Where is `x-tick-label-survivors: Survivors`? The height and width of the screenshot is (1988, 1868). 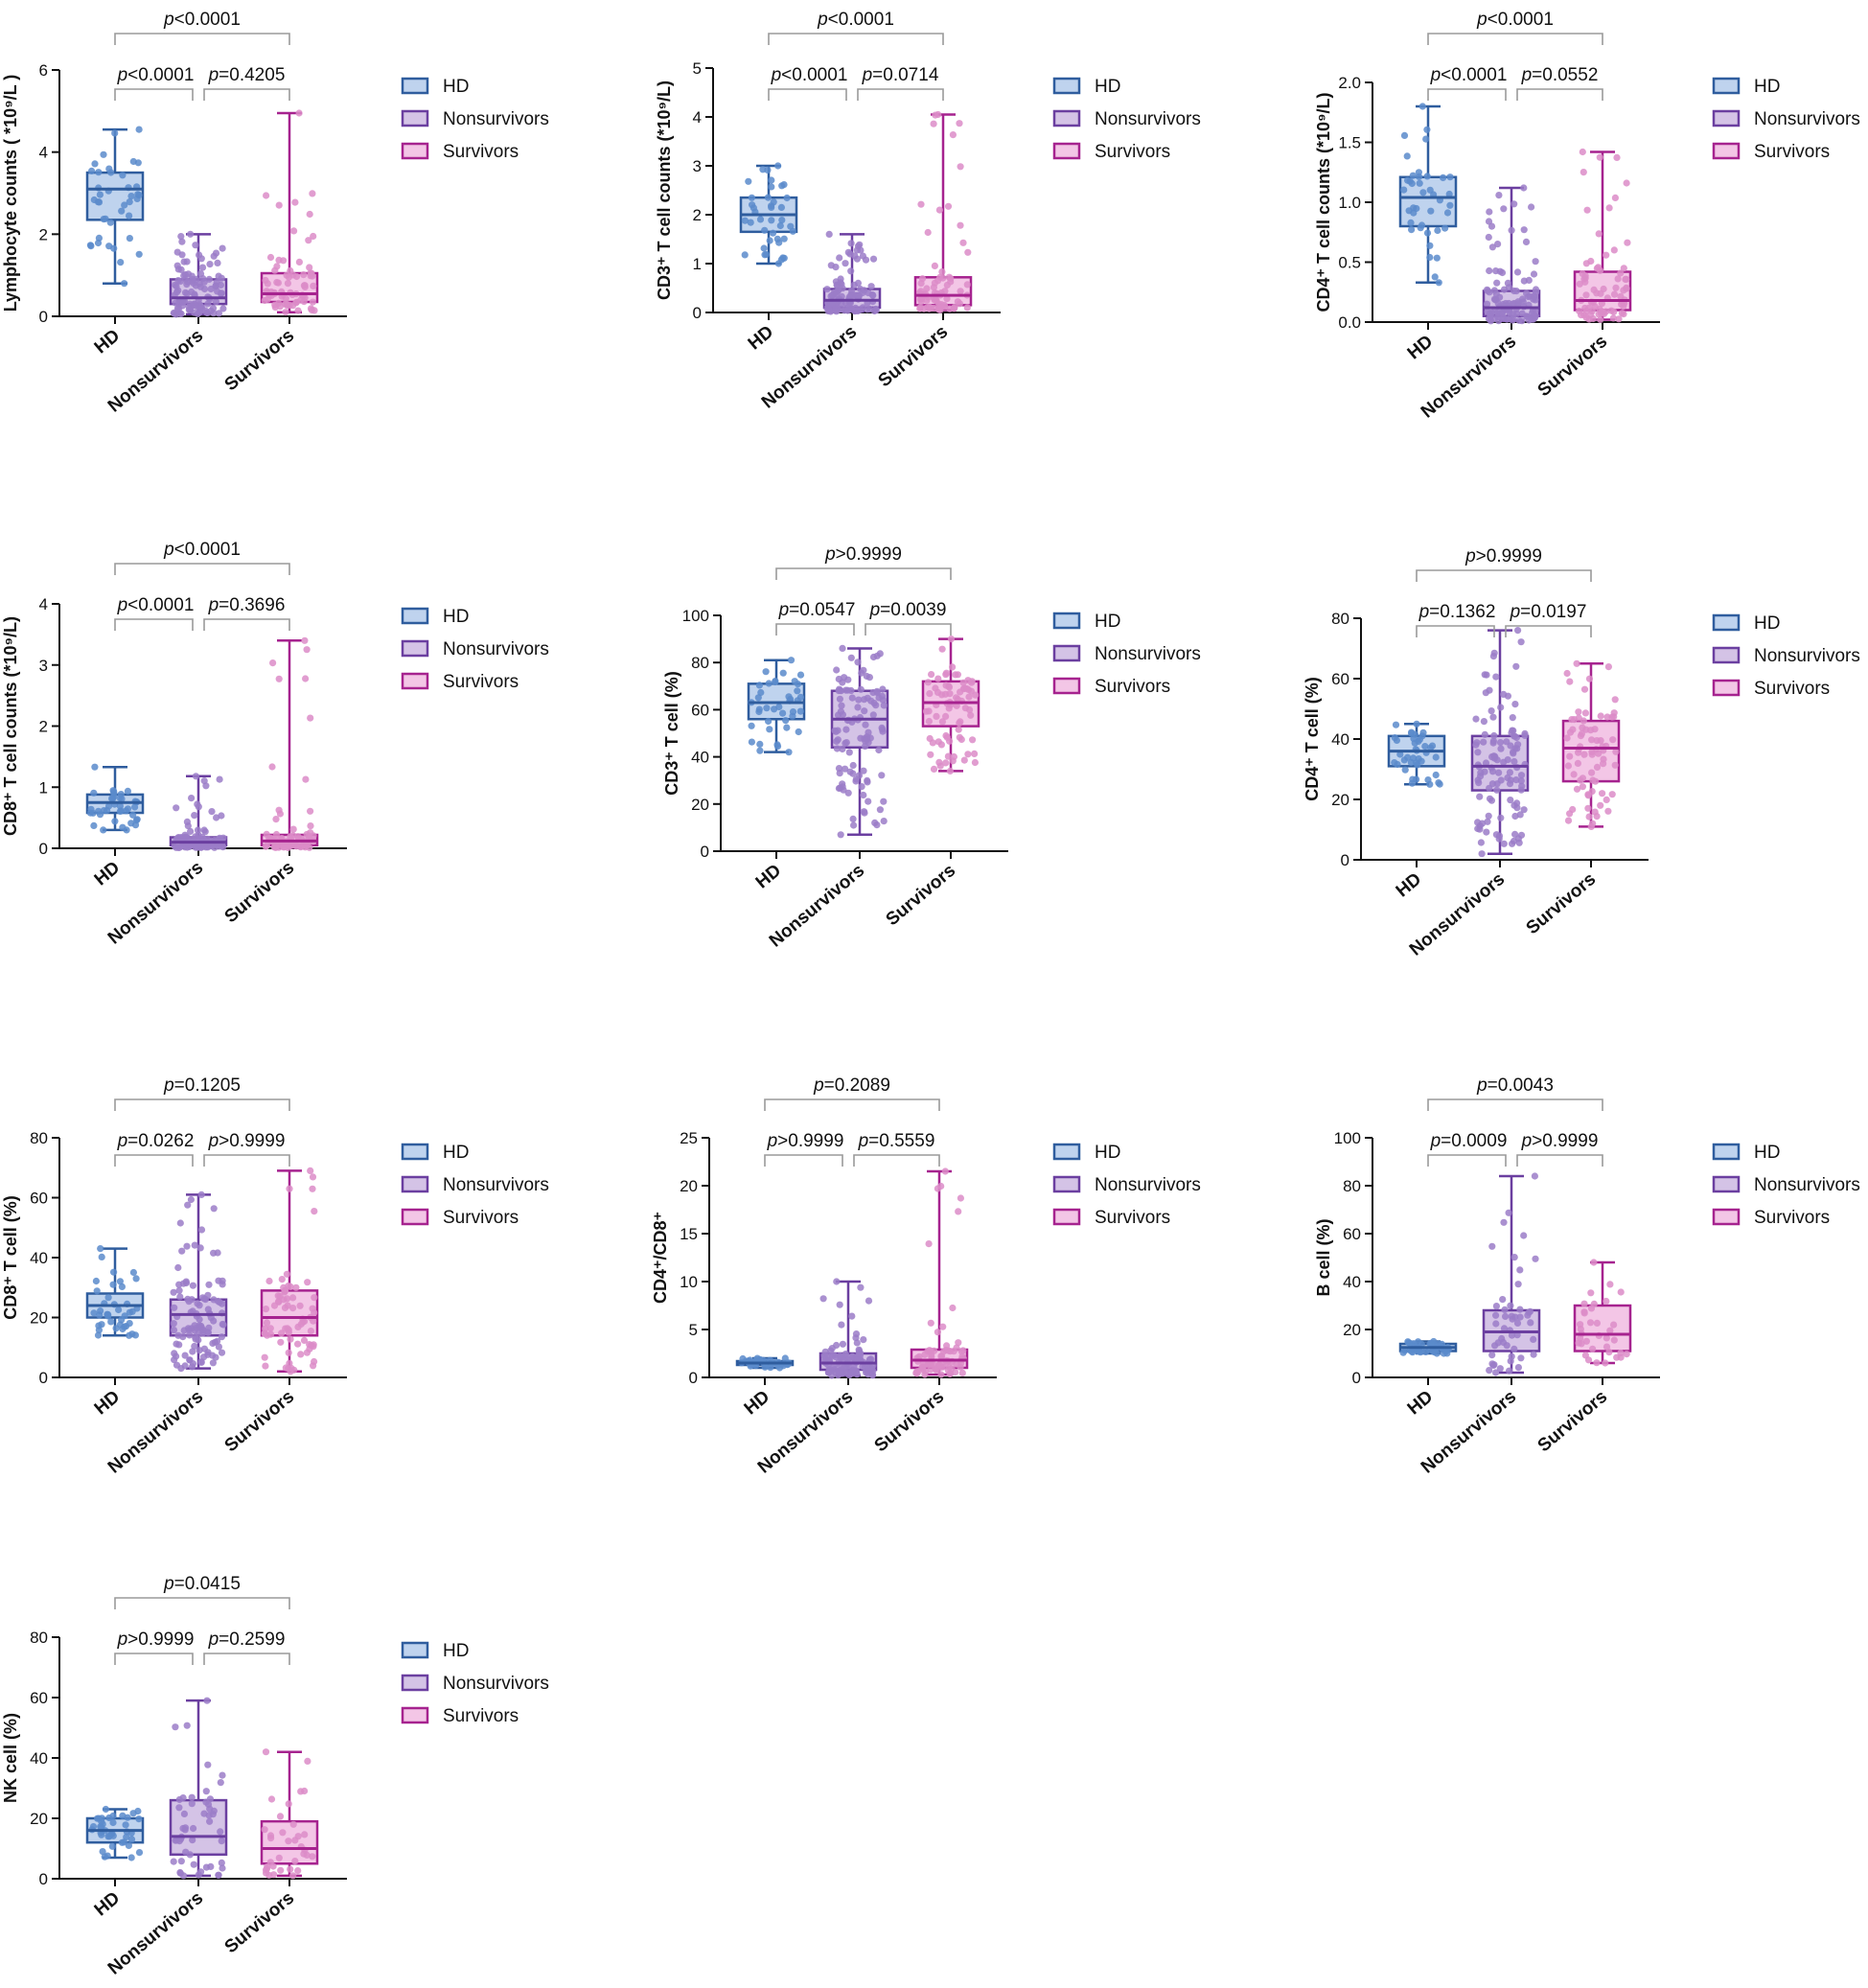
x-tick-label-survivors: Survivors is located at coordinates (260, 361).